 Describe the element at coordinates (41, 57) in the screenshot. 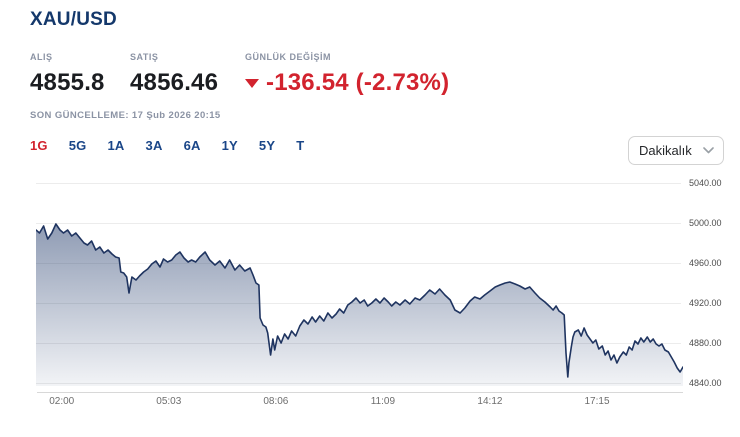

I see `bid-label: ALIŞ` at that location.